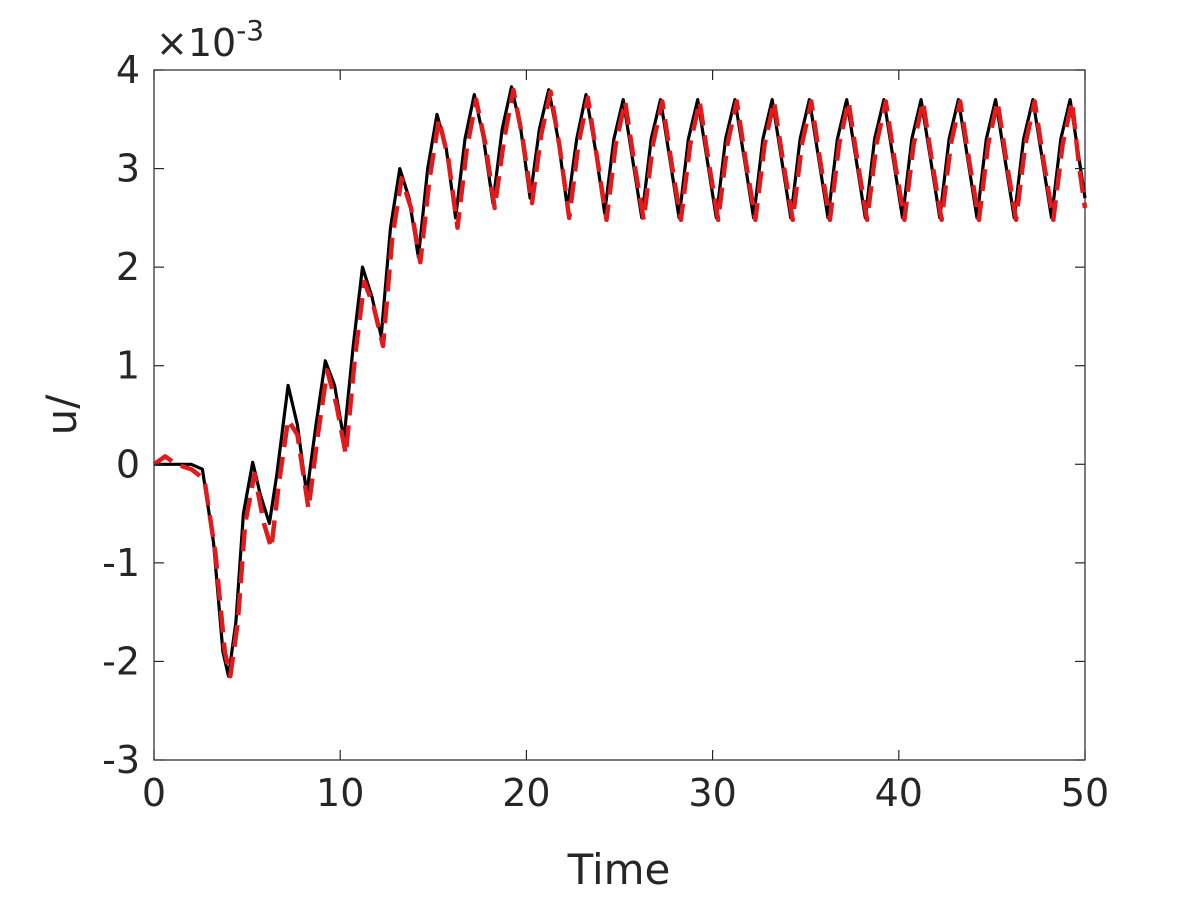  What do you see at coordinates (128, 70) in the screenshot?
I see `y-tick-label: 4` at bounding box center [128, 70].